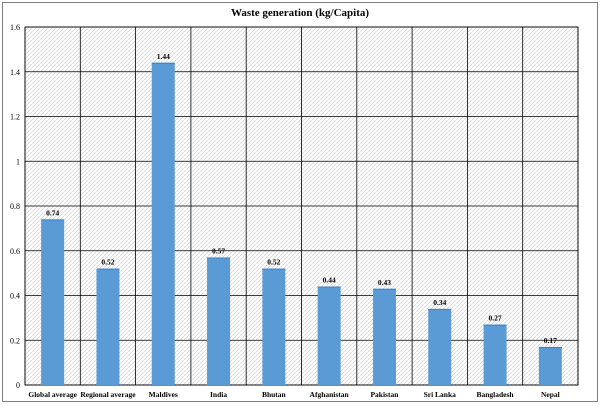 Image resolution: width=600 pixels, height=409 pixels. What do you see at coordinates (218, 250) in the screenshot?
I see `value-label: 0.57` at bounding box center [218, 250].